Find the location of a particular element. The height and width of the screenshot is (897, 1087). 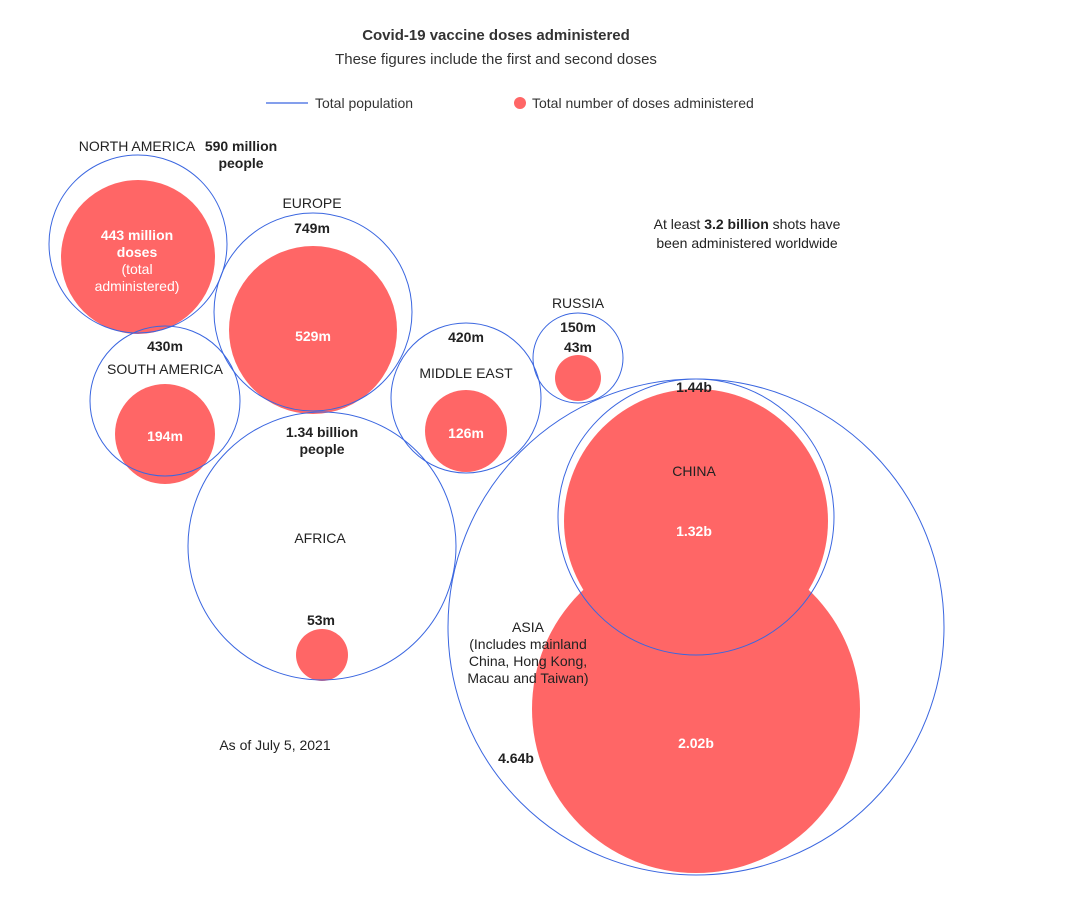

south-america-population-circle is located at coordinates (165, 401).